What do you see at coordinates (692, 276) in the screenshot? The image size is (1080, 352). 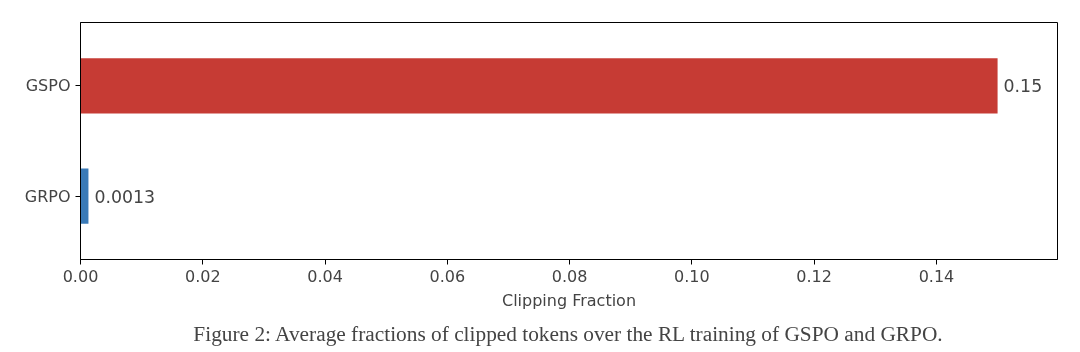 I see `x-tick-label: 0.10` at bounding box center [692, 276].